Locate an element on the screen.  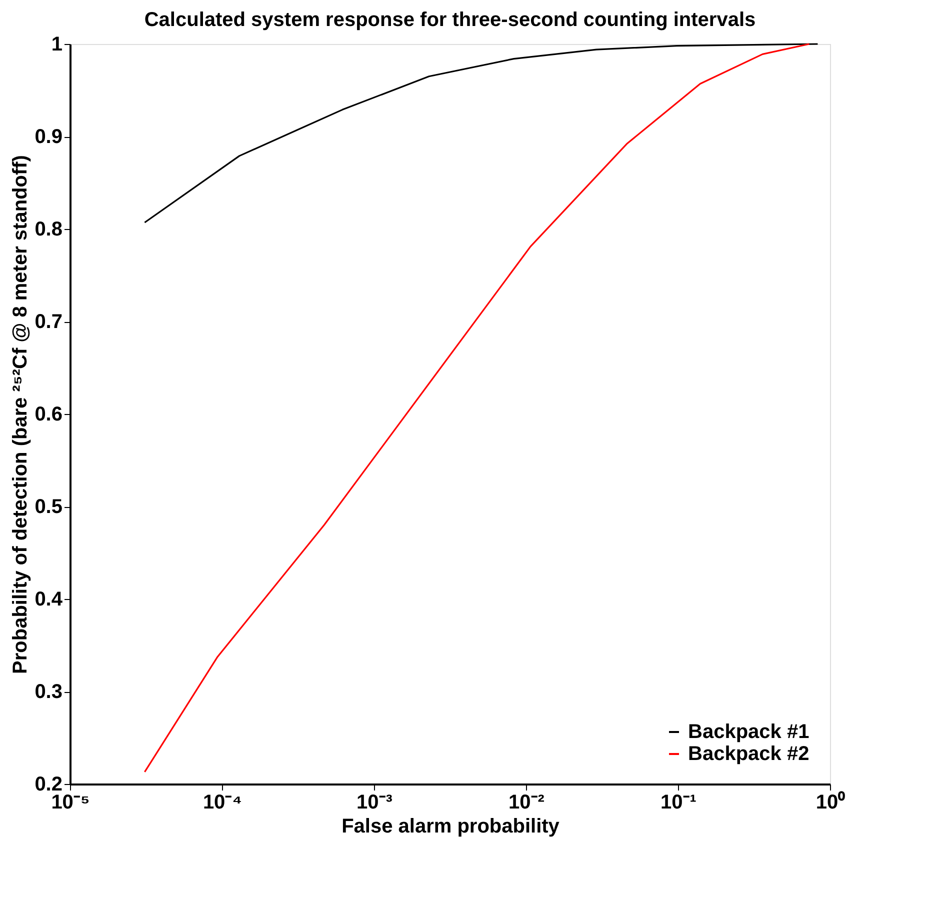
y-axis-title: Probability of detection (bare ²⁵²Cf @ 8 meter standoff) is located at coordinates (21, 414).